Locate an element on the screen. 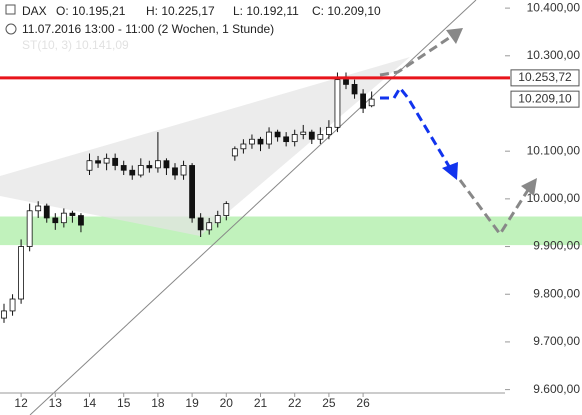 This screenshot has height=415, width=582. price-tag is located at coordinates (545, 78).